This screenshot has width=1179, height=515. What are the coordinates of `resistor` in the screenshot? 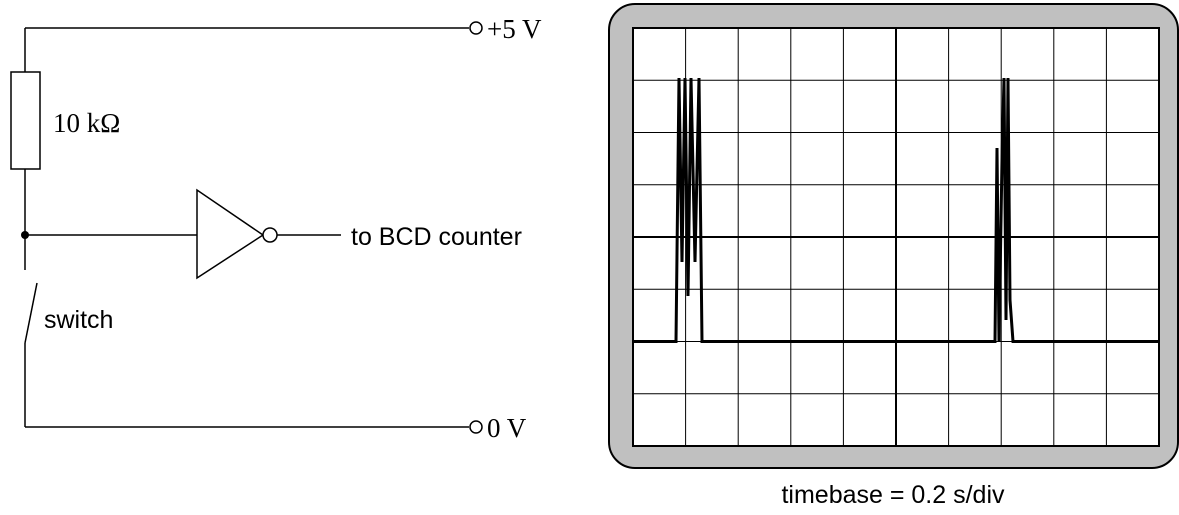 It's located at (25, 120).